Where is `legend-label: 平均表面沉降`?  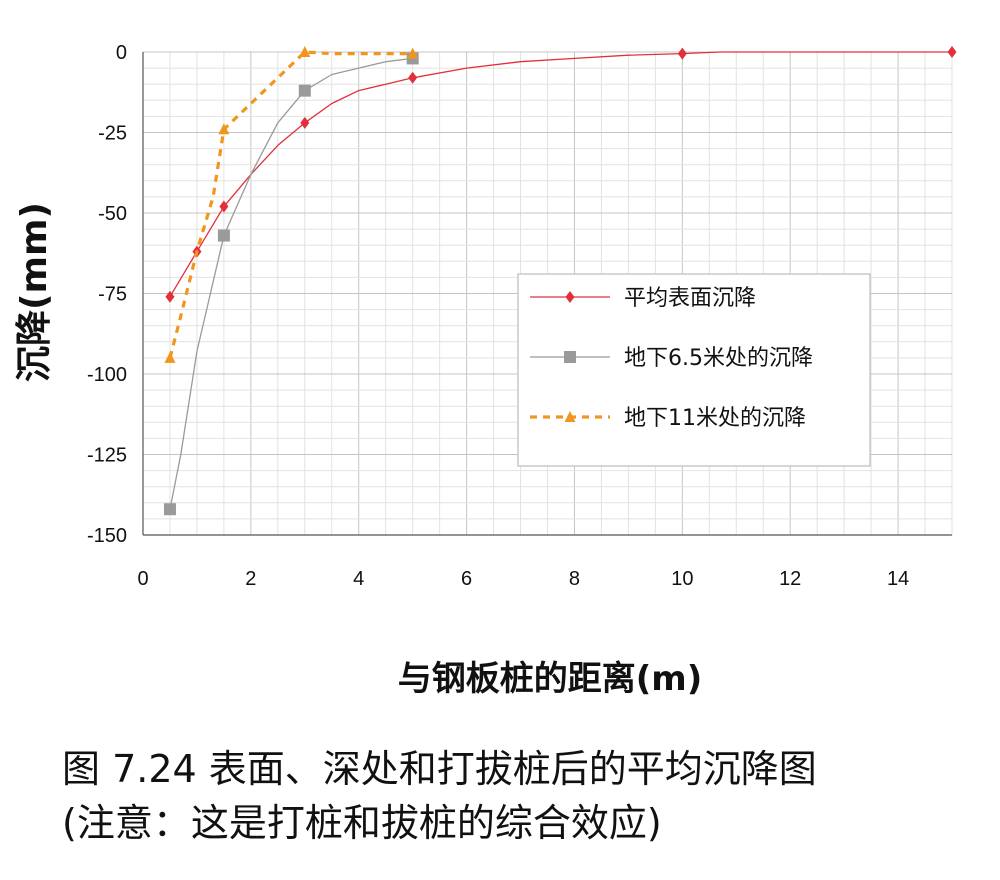 legend-label: 平均表面沉降 is located at coordinates (690, 298).